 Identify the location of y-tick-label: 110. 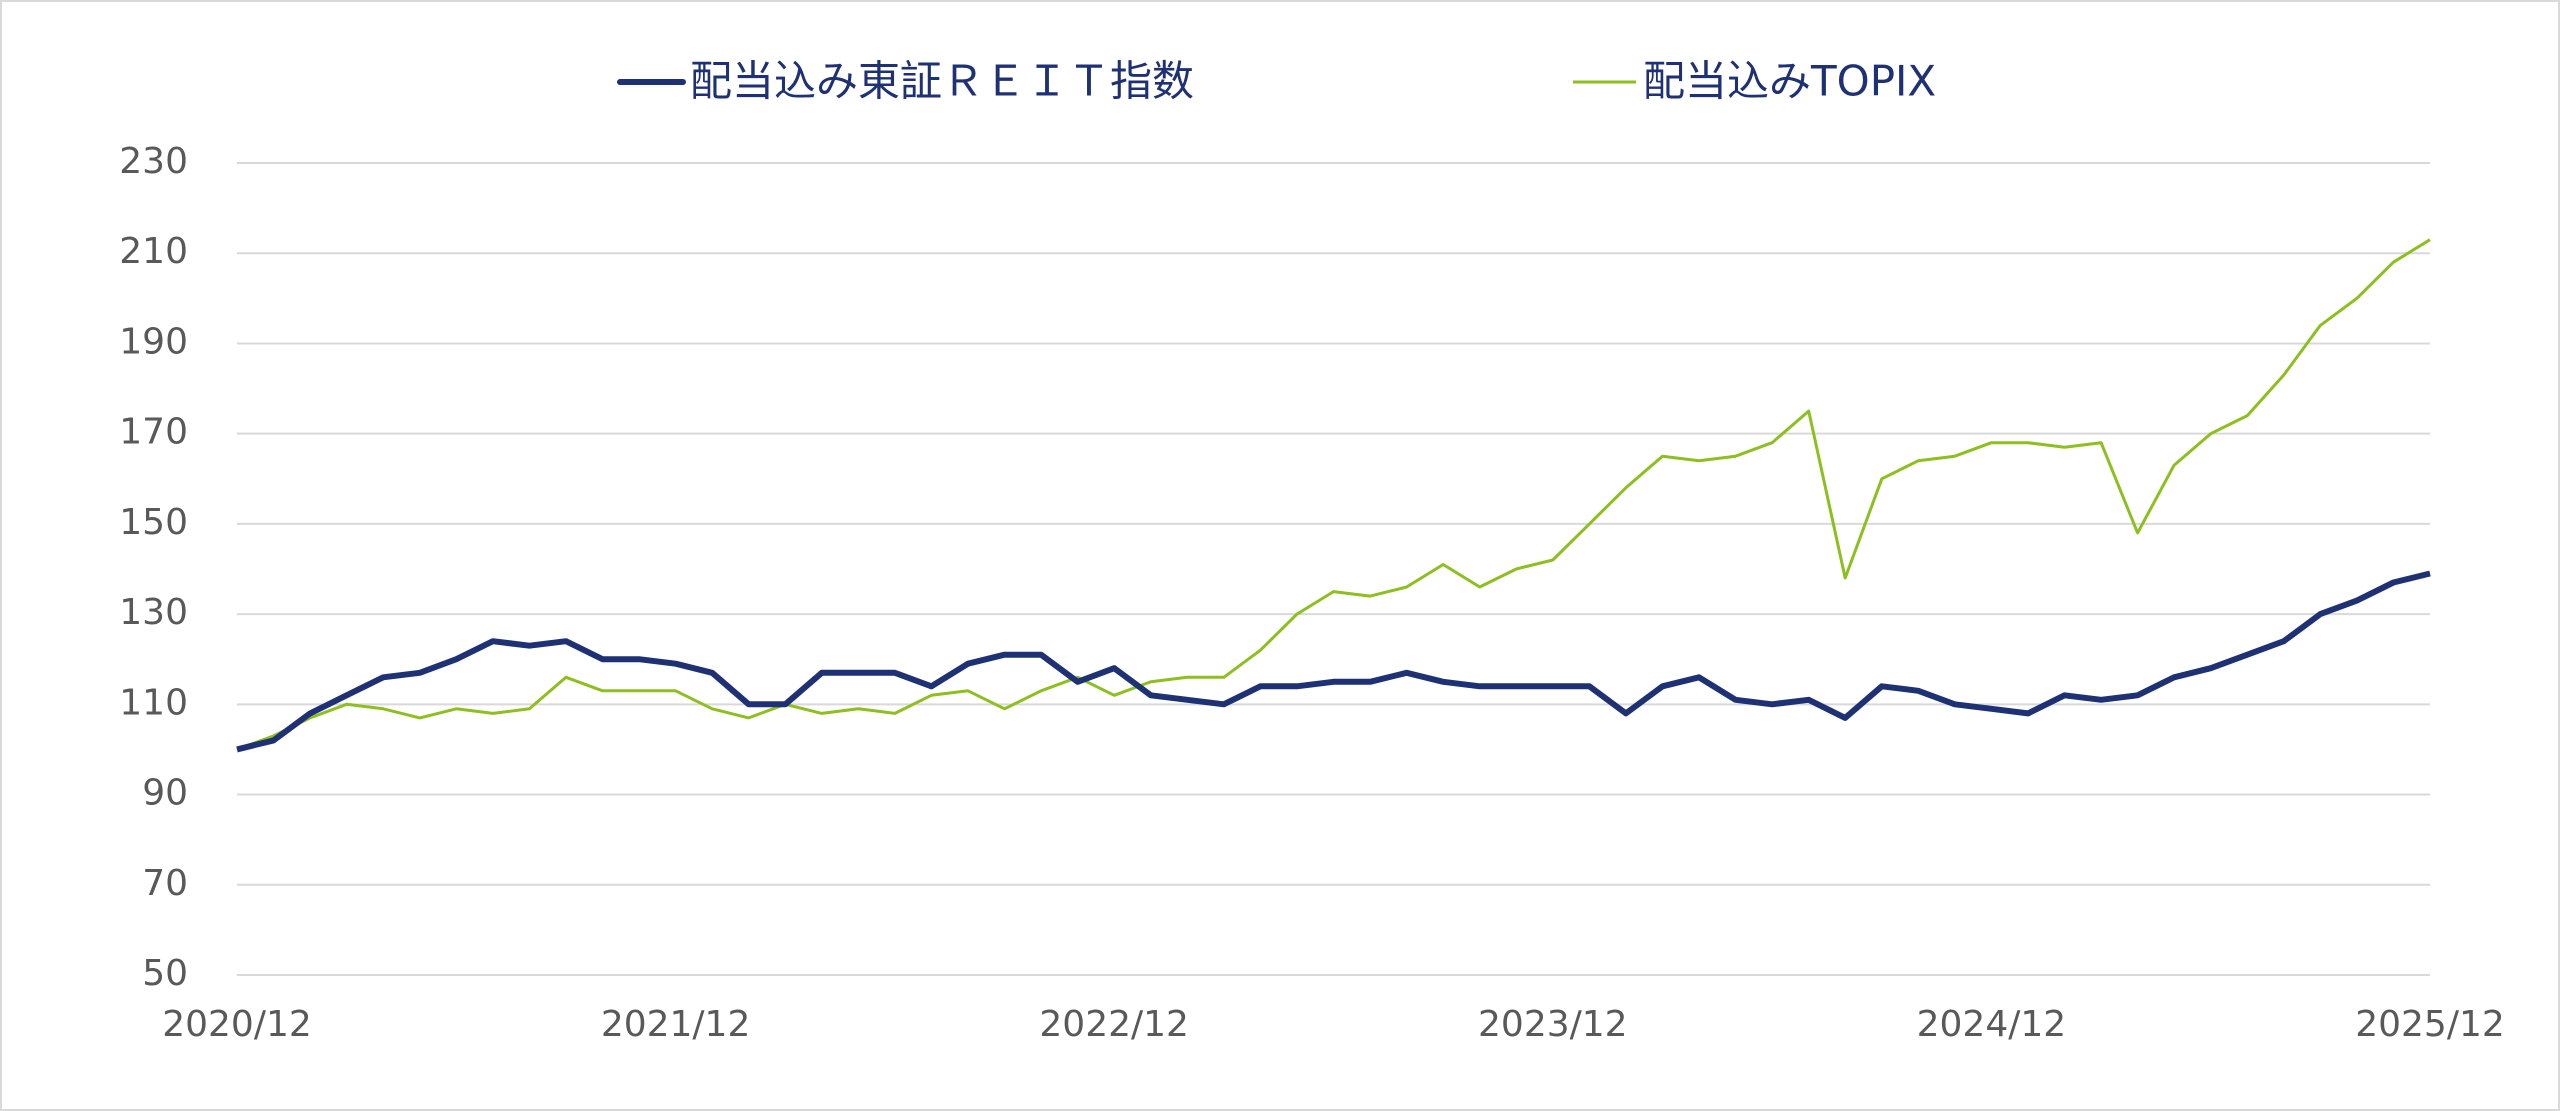
(153, 702).